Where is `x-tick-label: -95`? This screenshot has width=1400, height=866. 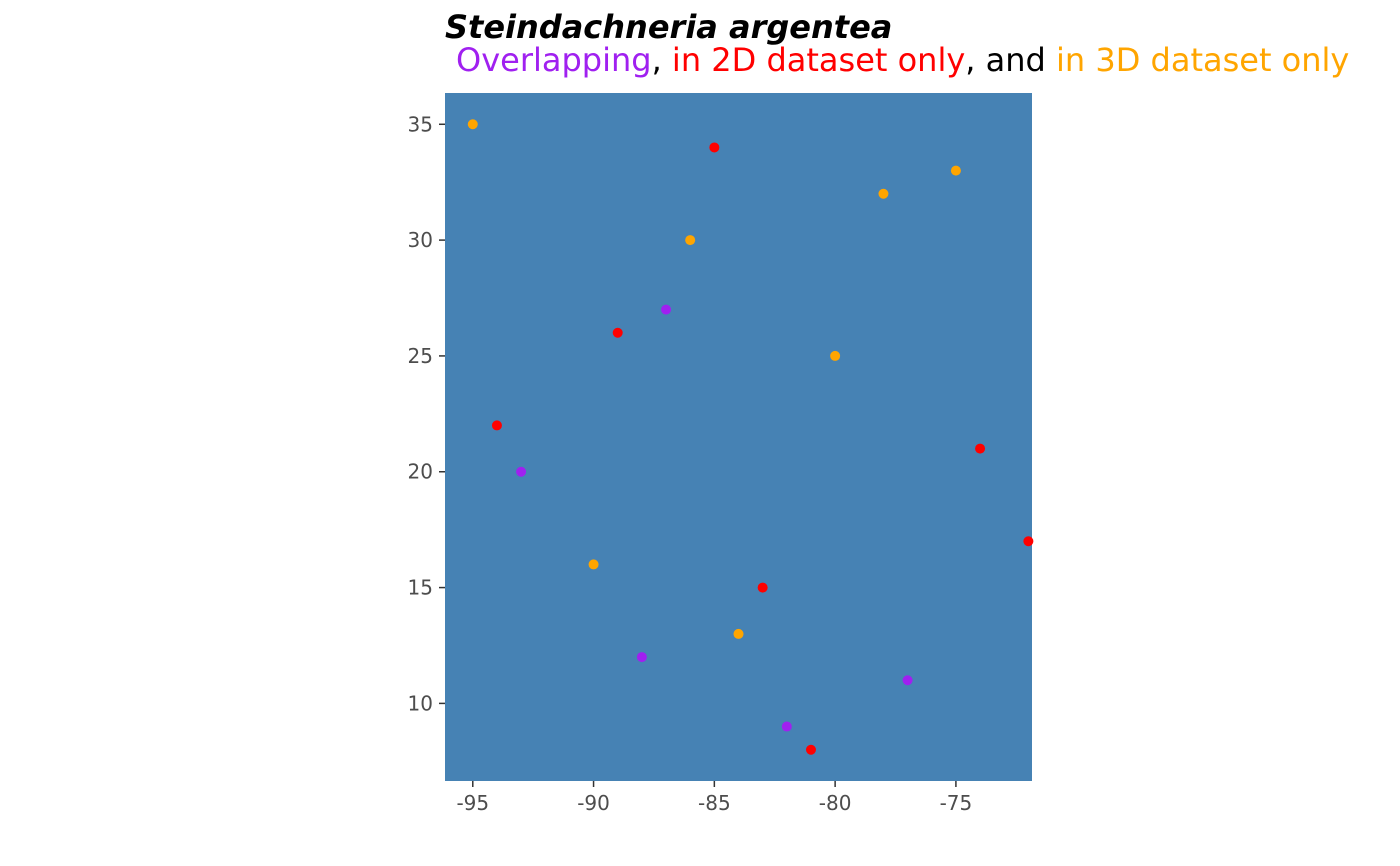
x-tick-label: -95 is located at coordinates (472, 803).